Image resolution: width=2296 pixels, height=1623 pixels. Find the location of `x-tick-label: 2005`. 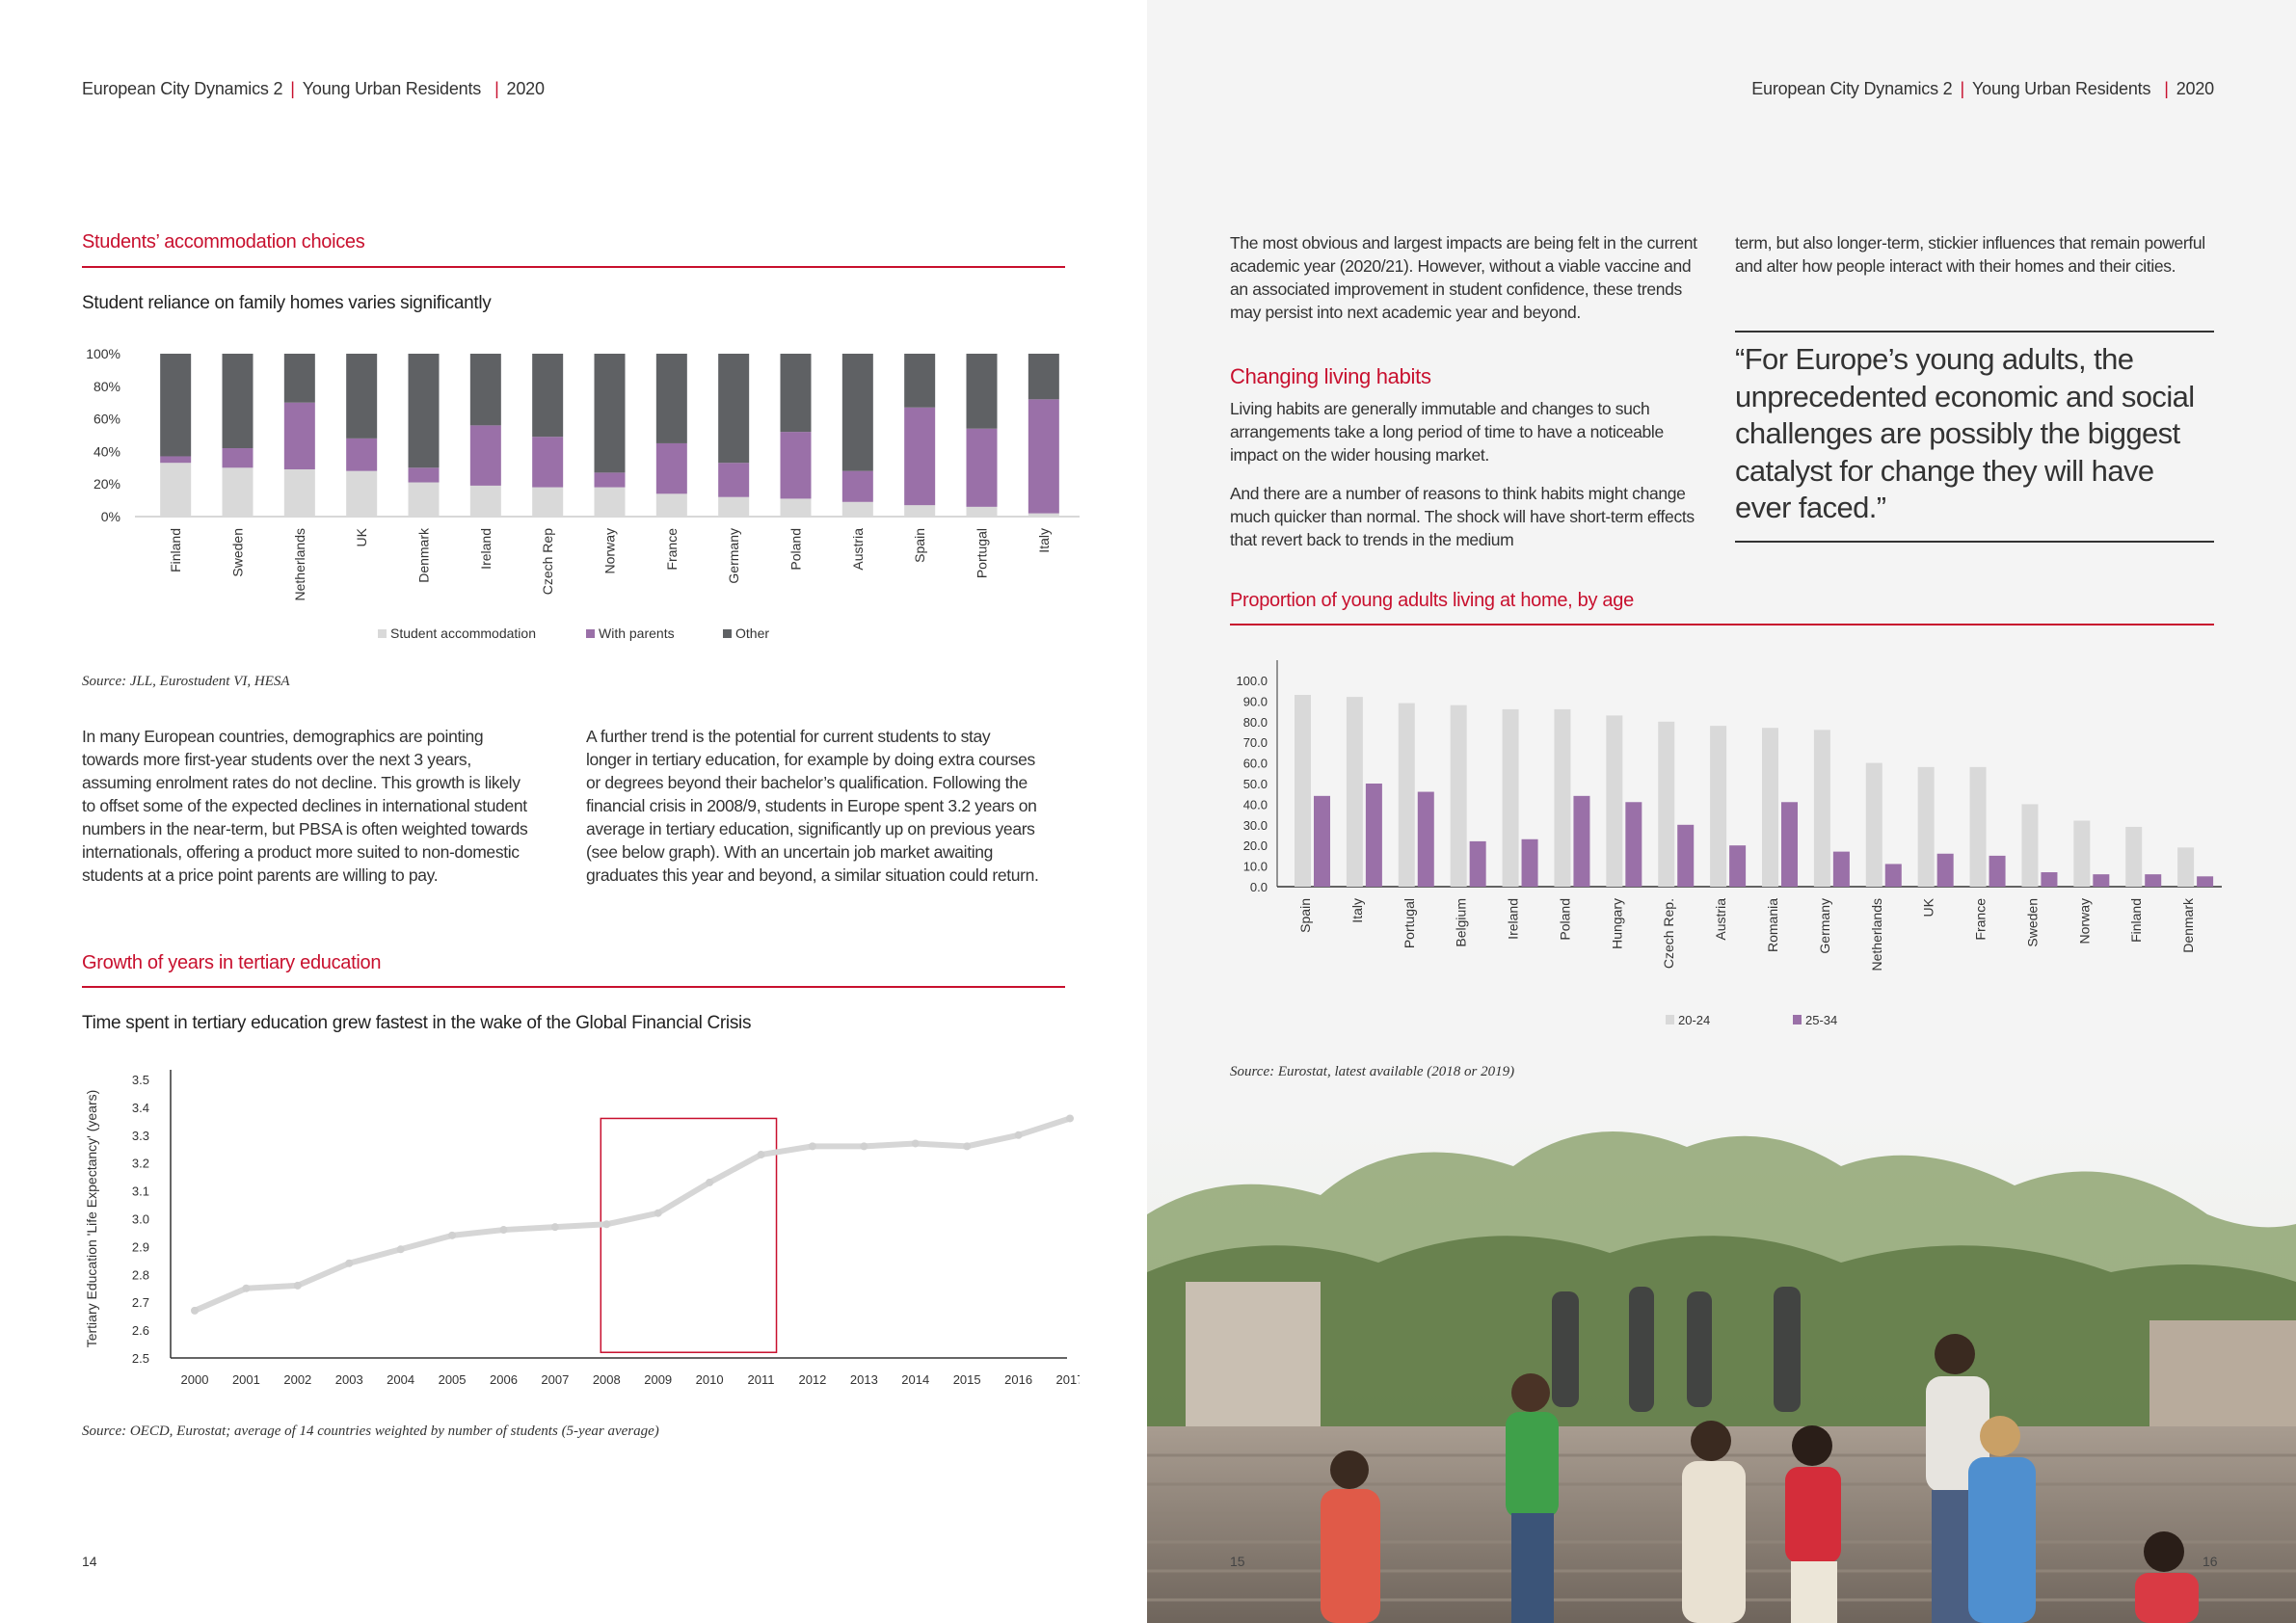

x-tick-label: 2005 is located at coordinates (453, 1379).